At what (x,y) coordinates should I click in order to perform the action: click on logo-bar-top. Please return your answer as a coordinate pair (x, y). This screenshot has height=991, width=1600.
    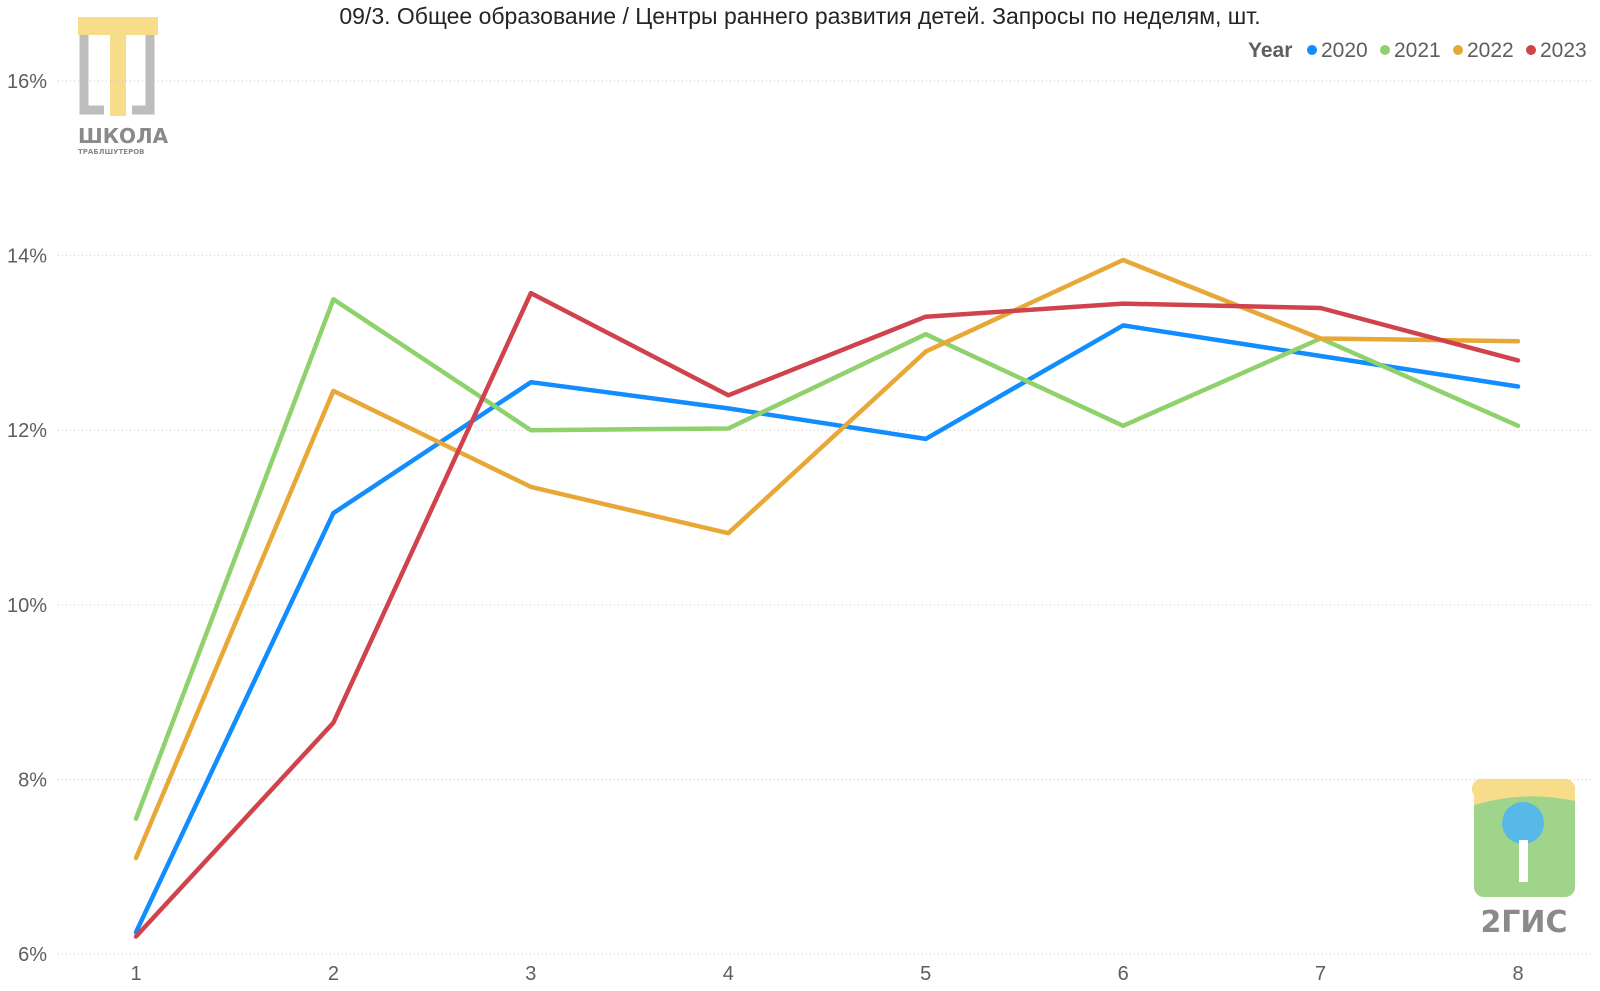
    Looking at the image, I should click on (118, 26).